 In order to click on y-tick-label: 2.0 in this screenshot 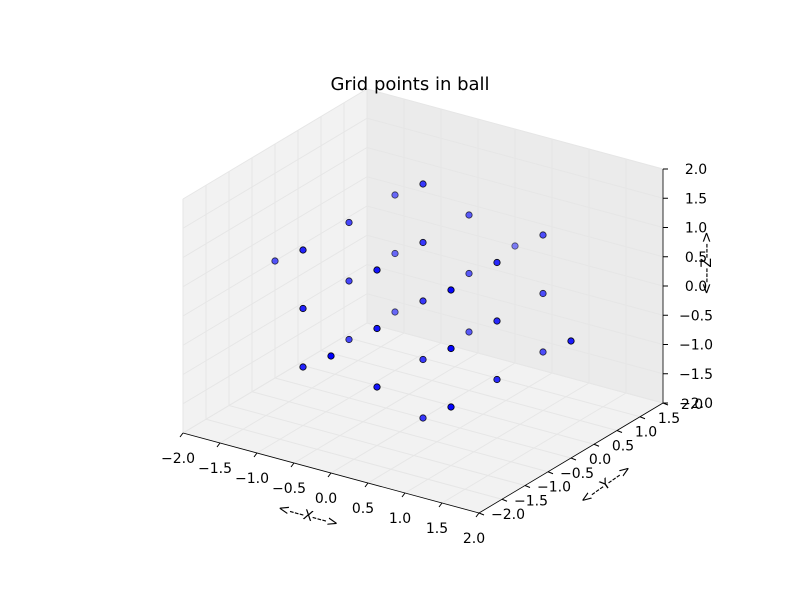, I will do `click(692, 405)`.